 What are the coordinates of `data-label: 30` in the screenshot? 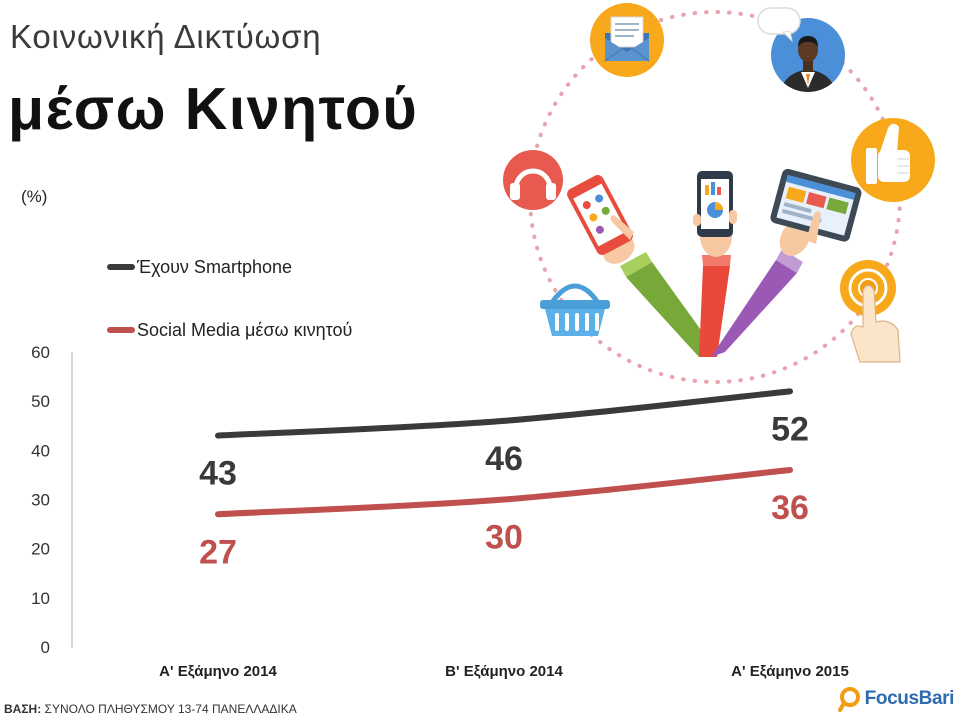 It's located at (504, 538).